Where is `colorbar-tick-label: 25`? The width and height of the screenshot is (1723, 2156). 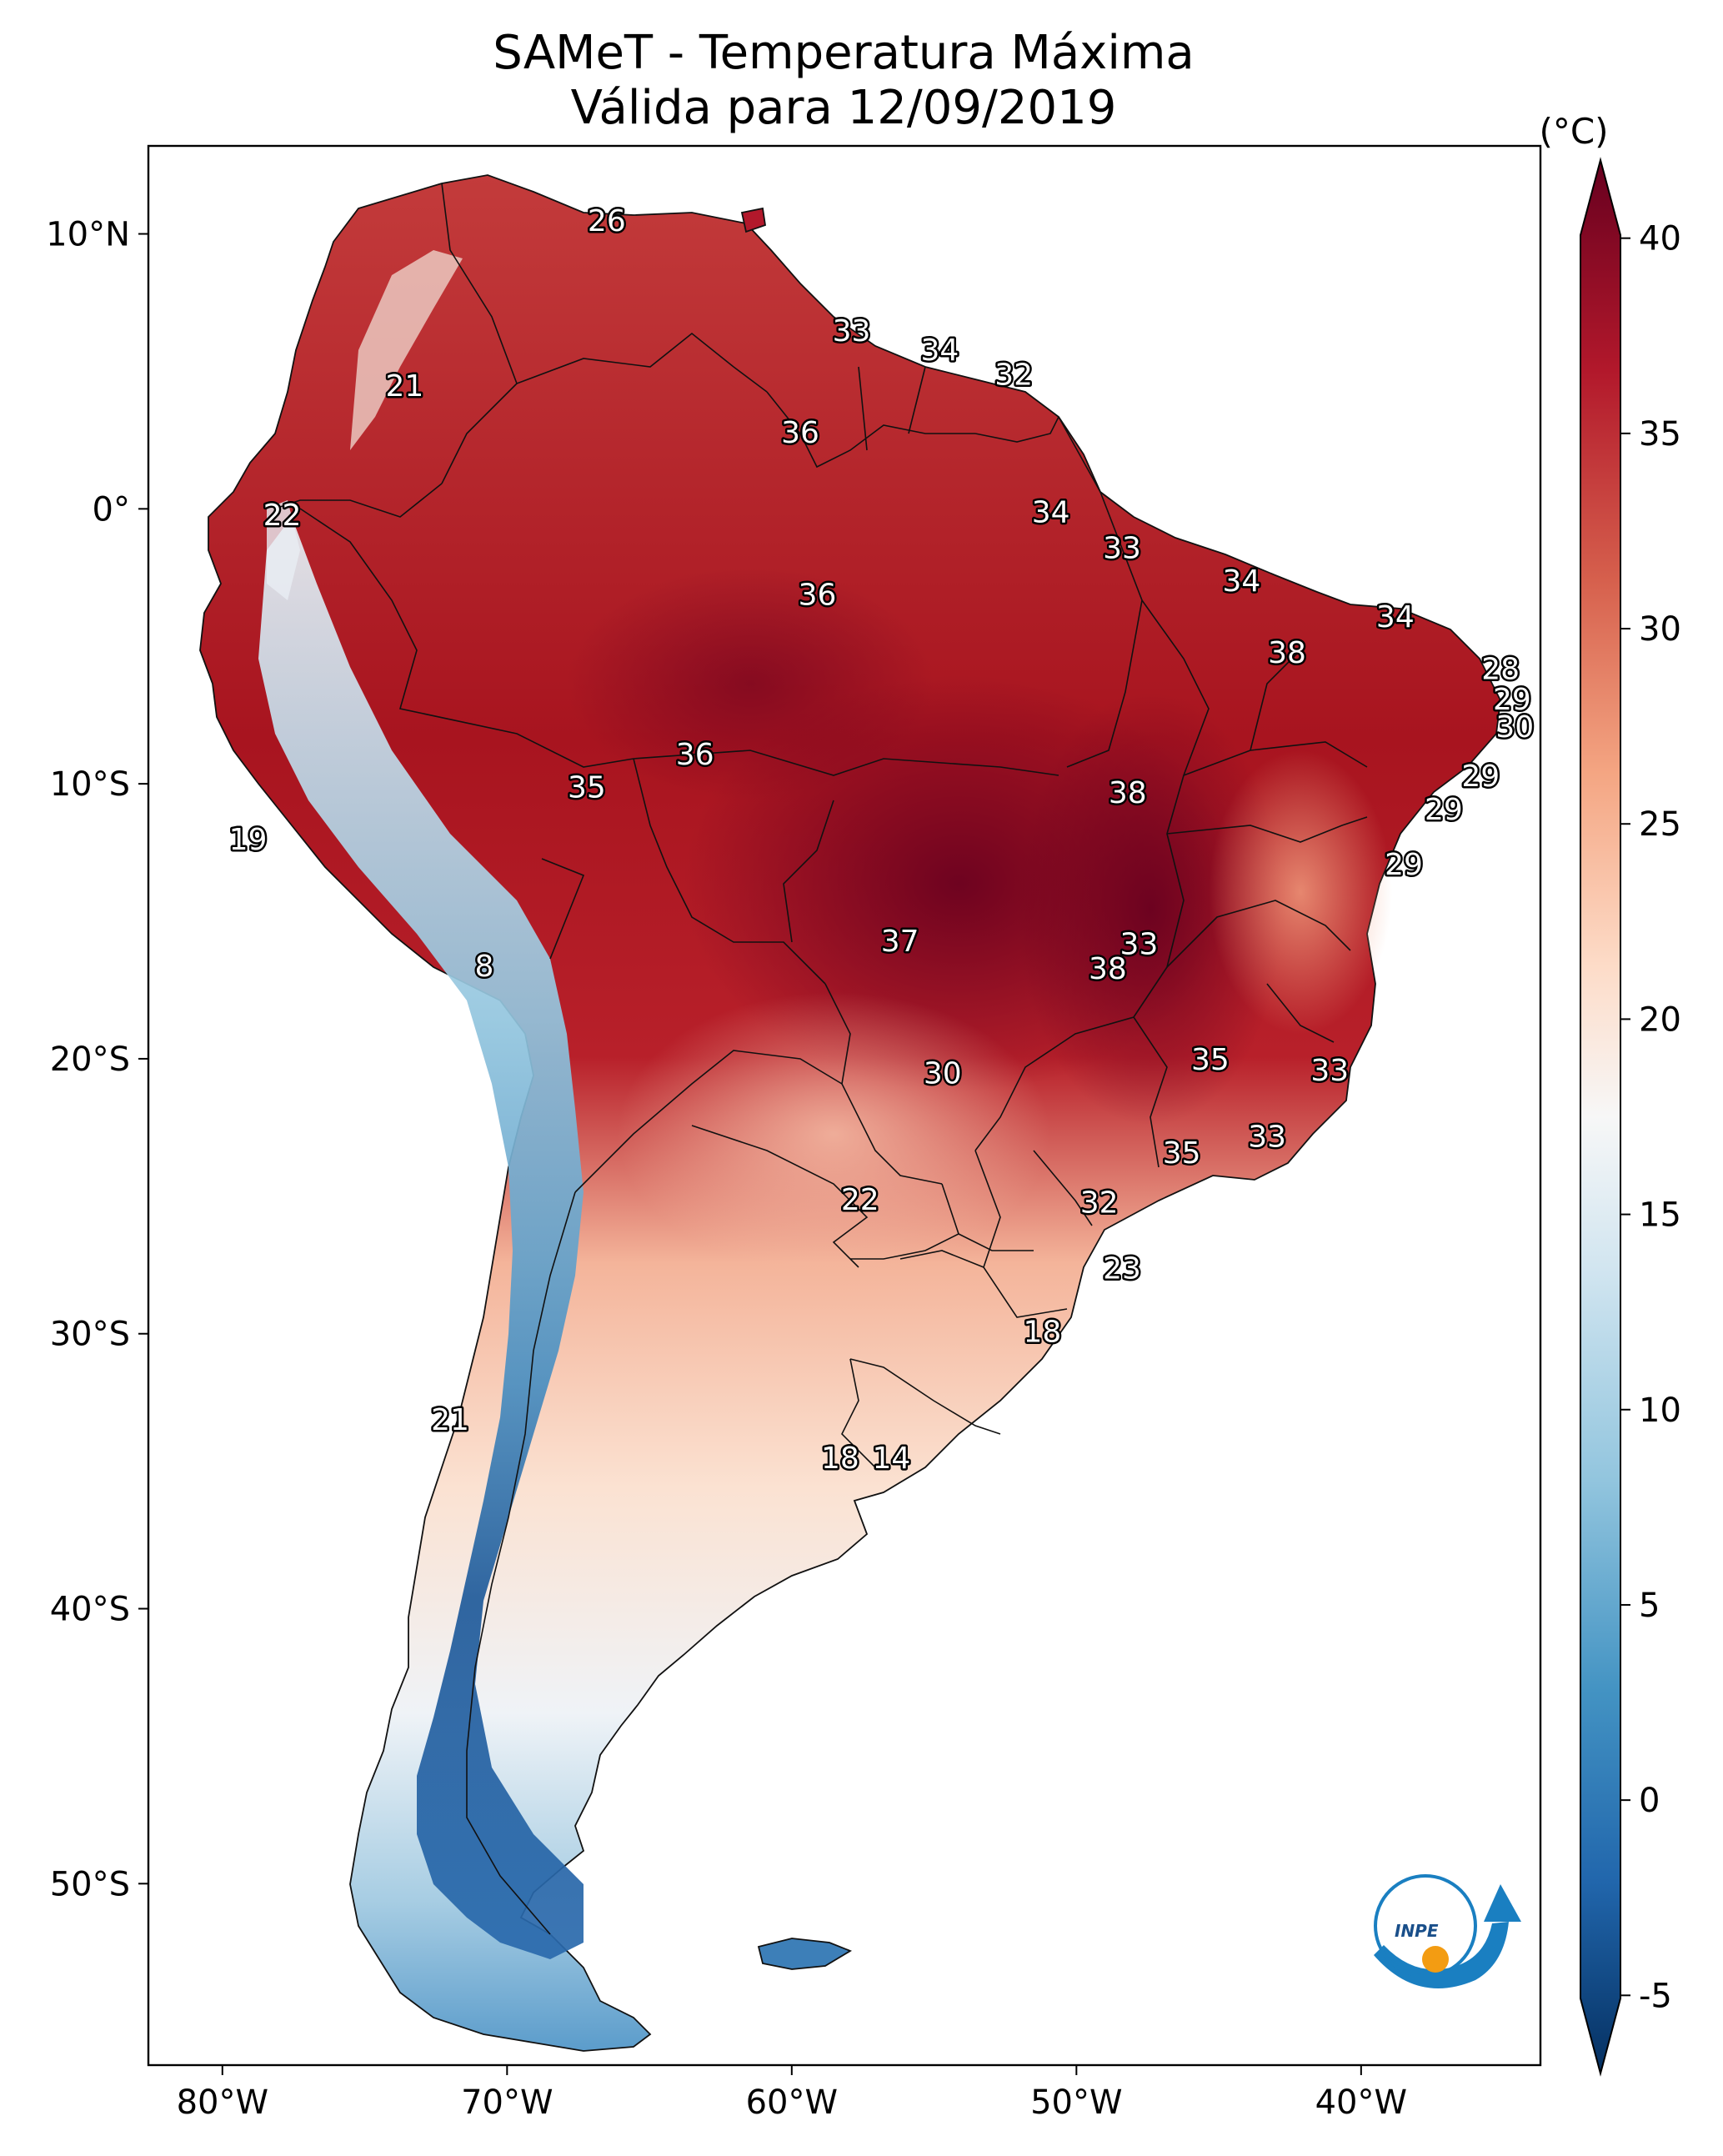
colorbar-tick-label: 25 is located at coordinates (1660, 824).